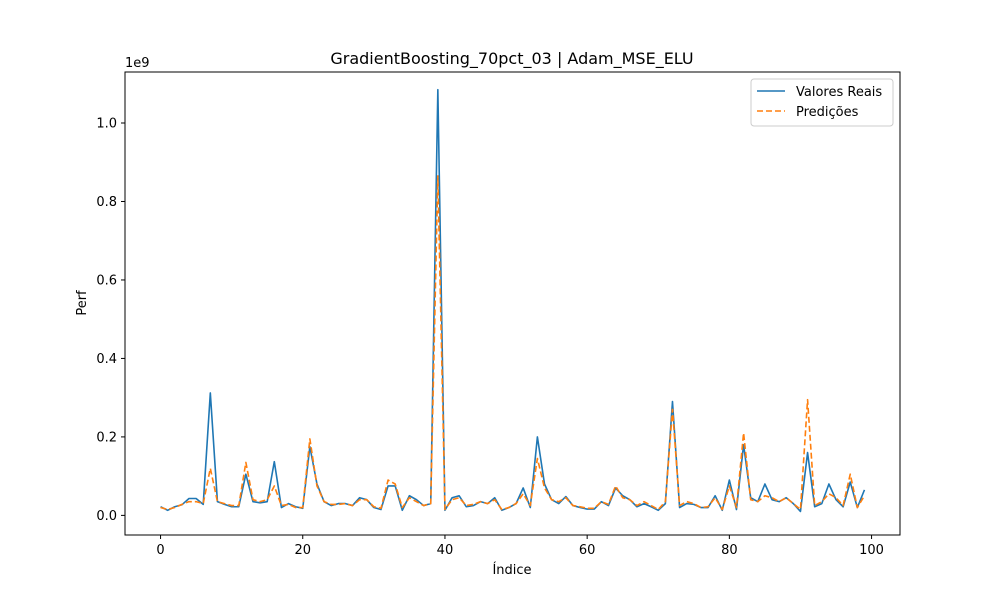 The image size is (1000, 600). Describe the element at coordinates (871, 550) in the screenshot. I see `x-tick-label: 100` at that location.